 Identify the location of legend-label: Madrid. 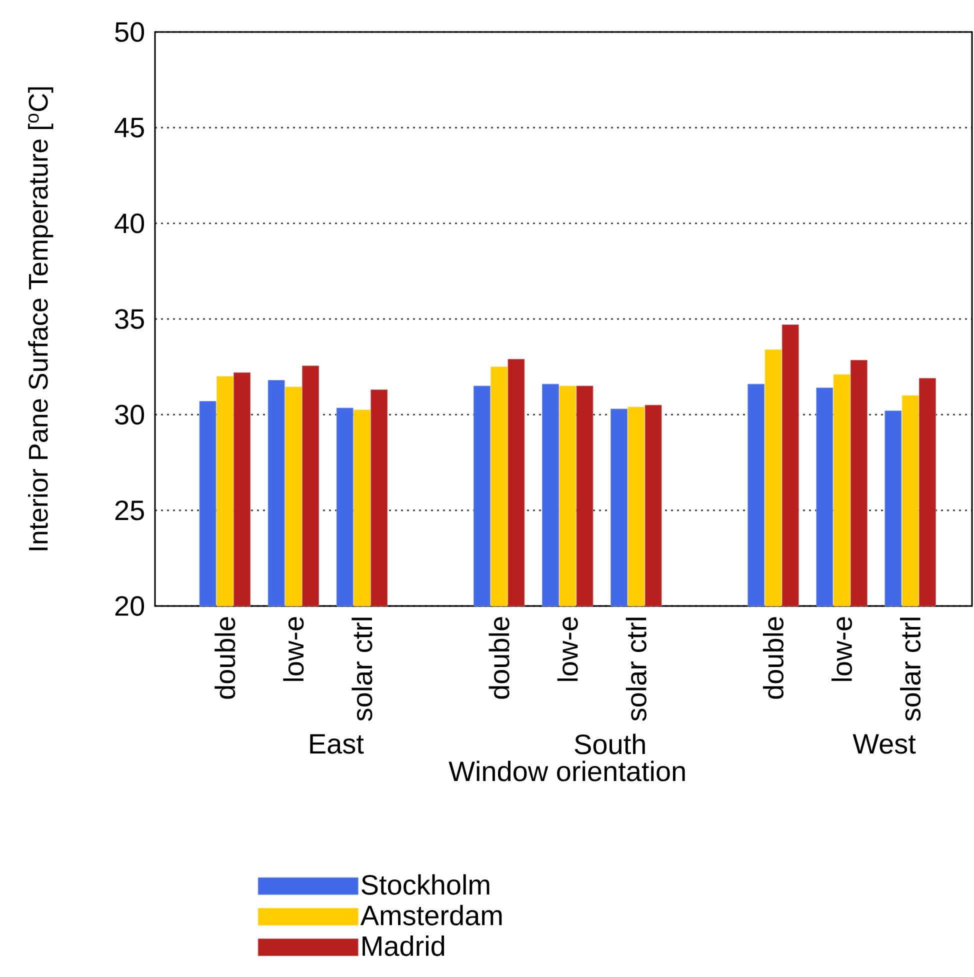
(403, 945).